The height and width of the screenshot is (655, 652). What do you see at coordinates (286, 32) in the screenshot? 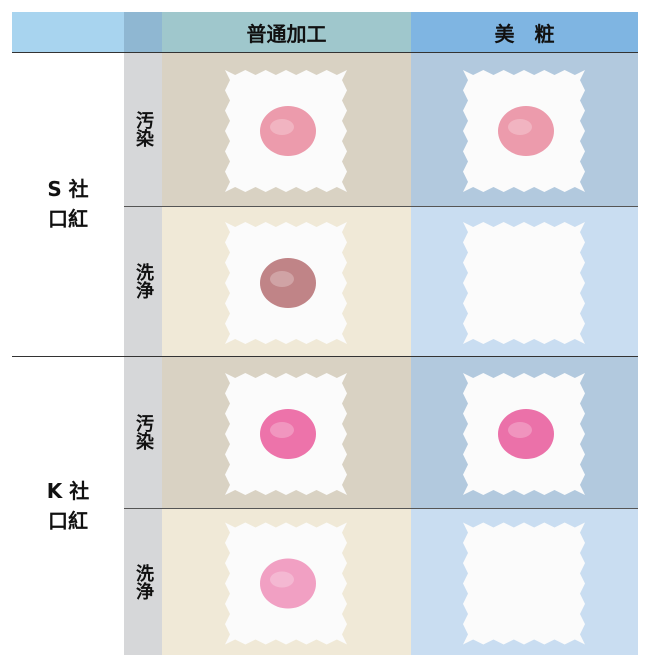
I see `column-header: 普通加工` at bounding box center [286, 32].